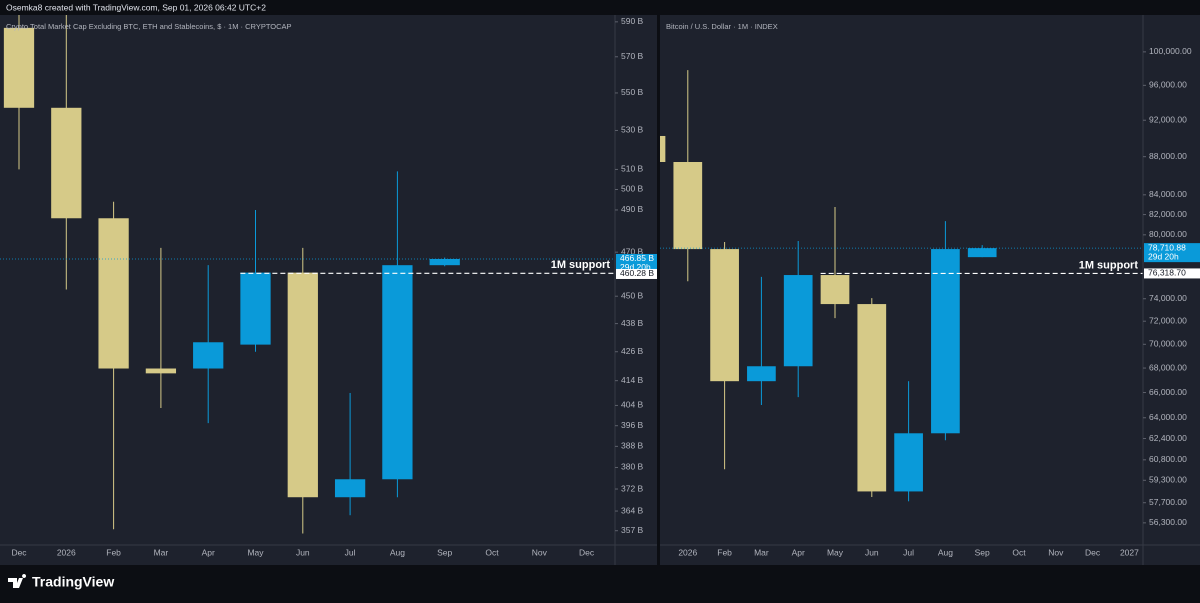 Image resolution: width=1200 pixels, height=603 pixels. I want to click on y-tick-label: 388 B, so click(632, 446).